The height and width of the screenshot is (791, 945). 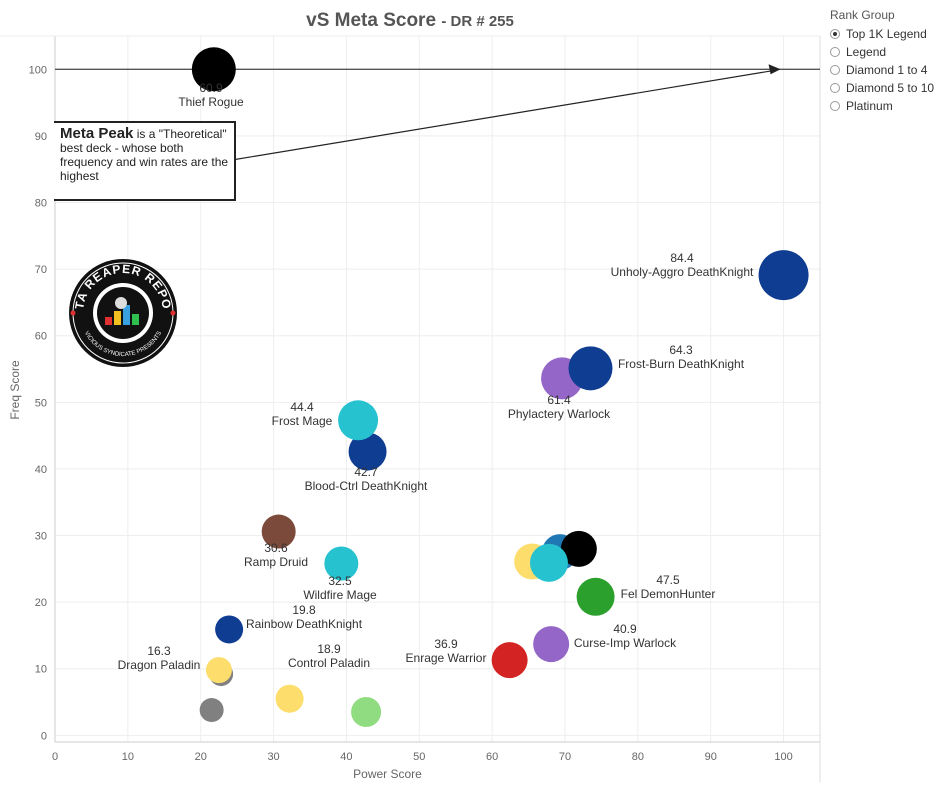 I want to click on legend-option-label: Platinum, so click(x=869, y=106).